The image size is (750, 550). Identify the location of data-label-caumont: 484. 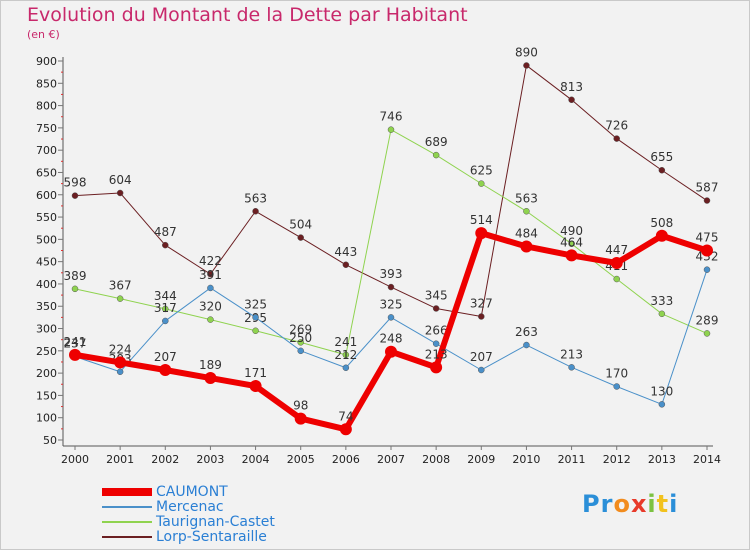
(526, 233).